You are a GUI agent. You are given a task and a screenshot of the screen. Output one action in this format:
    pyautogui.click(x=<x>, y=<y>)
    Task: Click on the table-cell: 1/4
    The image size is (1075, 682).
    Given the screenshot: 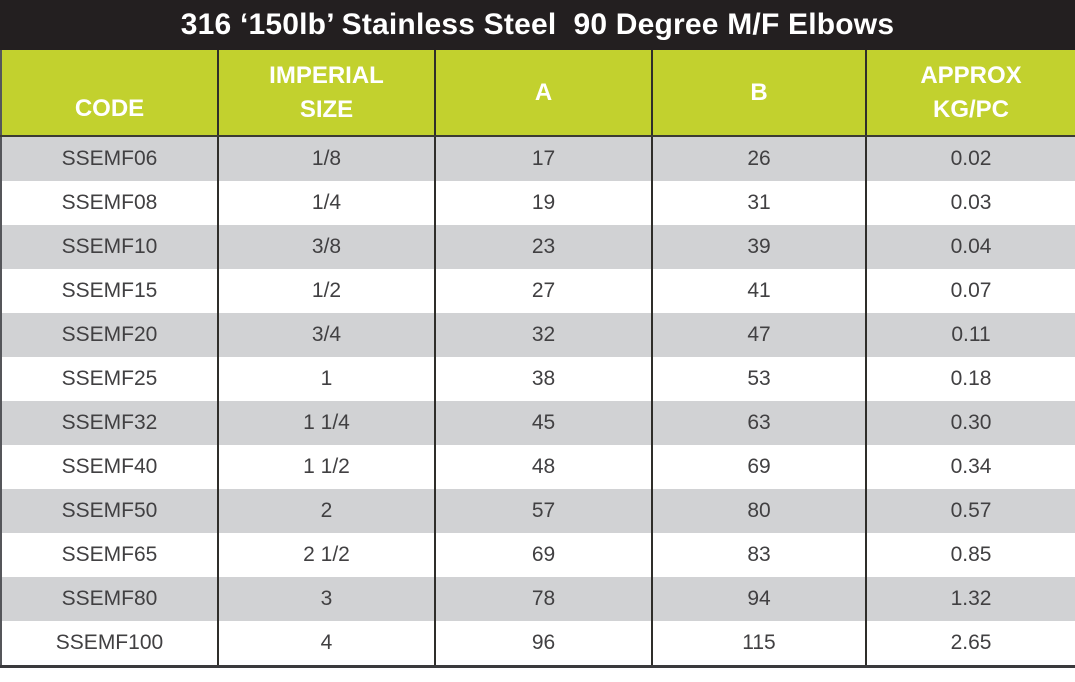 What is the action you would take?
    pyautogui.click(x=326, y=203)
    